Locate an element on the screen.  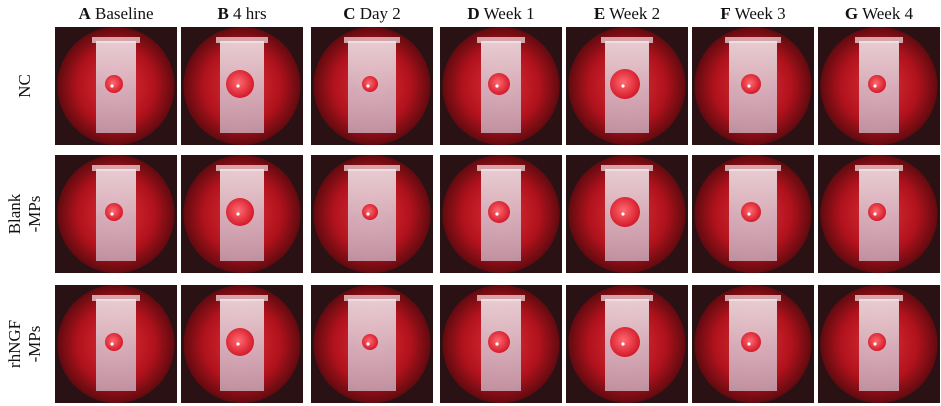
row-label-line: NC is located at coordinates (24, 86).